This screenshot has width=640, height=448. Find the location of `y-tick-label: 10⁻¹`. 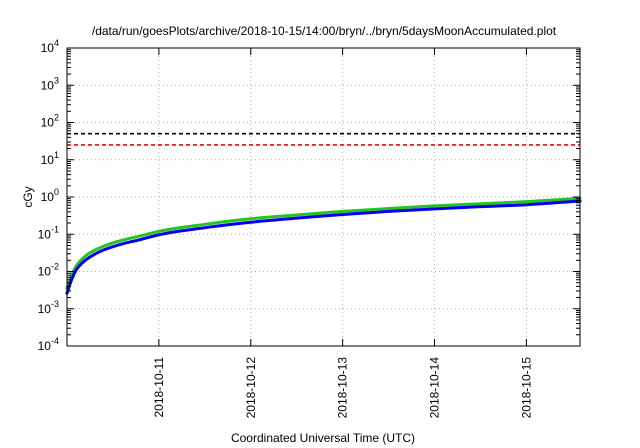

y-tick-label: 10⁻¹ is located at coordinates (48, 232).